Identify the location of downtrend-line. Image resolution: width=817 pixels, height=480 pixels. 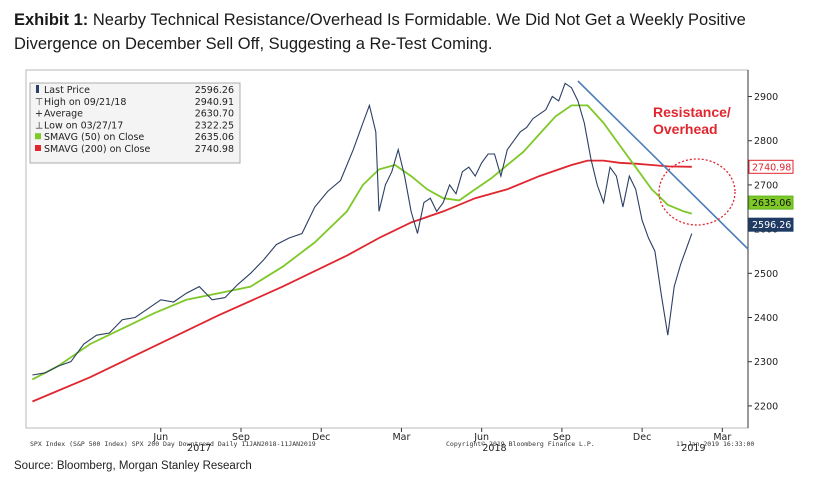
(663, 165).